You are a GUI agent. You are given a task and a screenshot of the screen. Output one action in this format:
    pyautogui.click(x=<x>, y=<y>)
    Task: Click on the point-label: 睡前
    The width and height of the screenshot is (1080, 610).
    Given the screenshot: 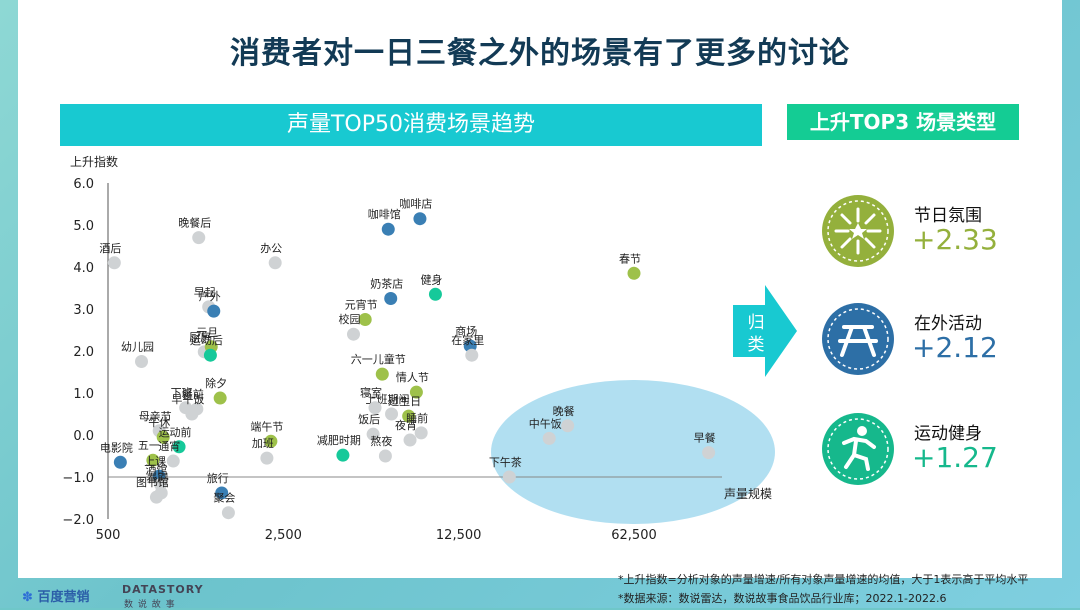 What is the action you would take?
    pyautogui.click(x=417, y=418)
    